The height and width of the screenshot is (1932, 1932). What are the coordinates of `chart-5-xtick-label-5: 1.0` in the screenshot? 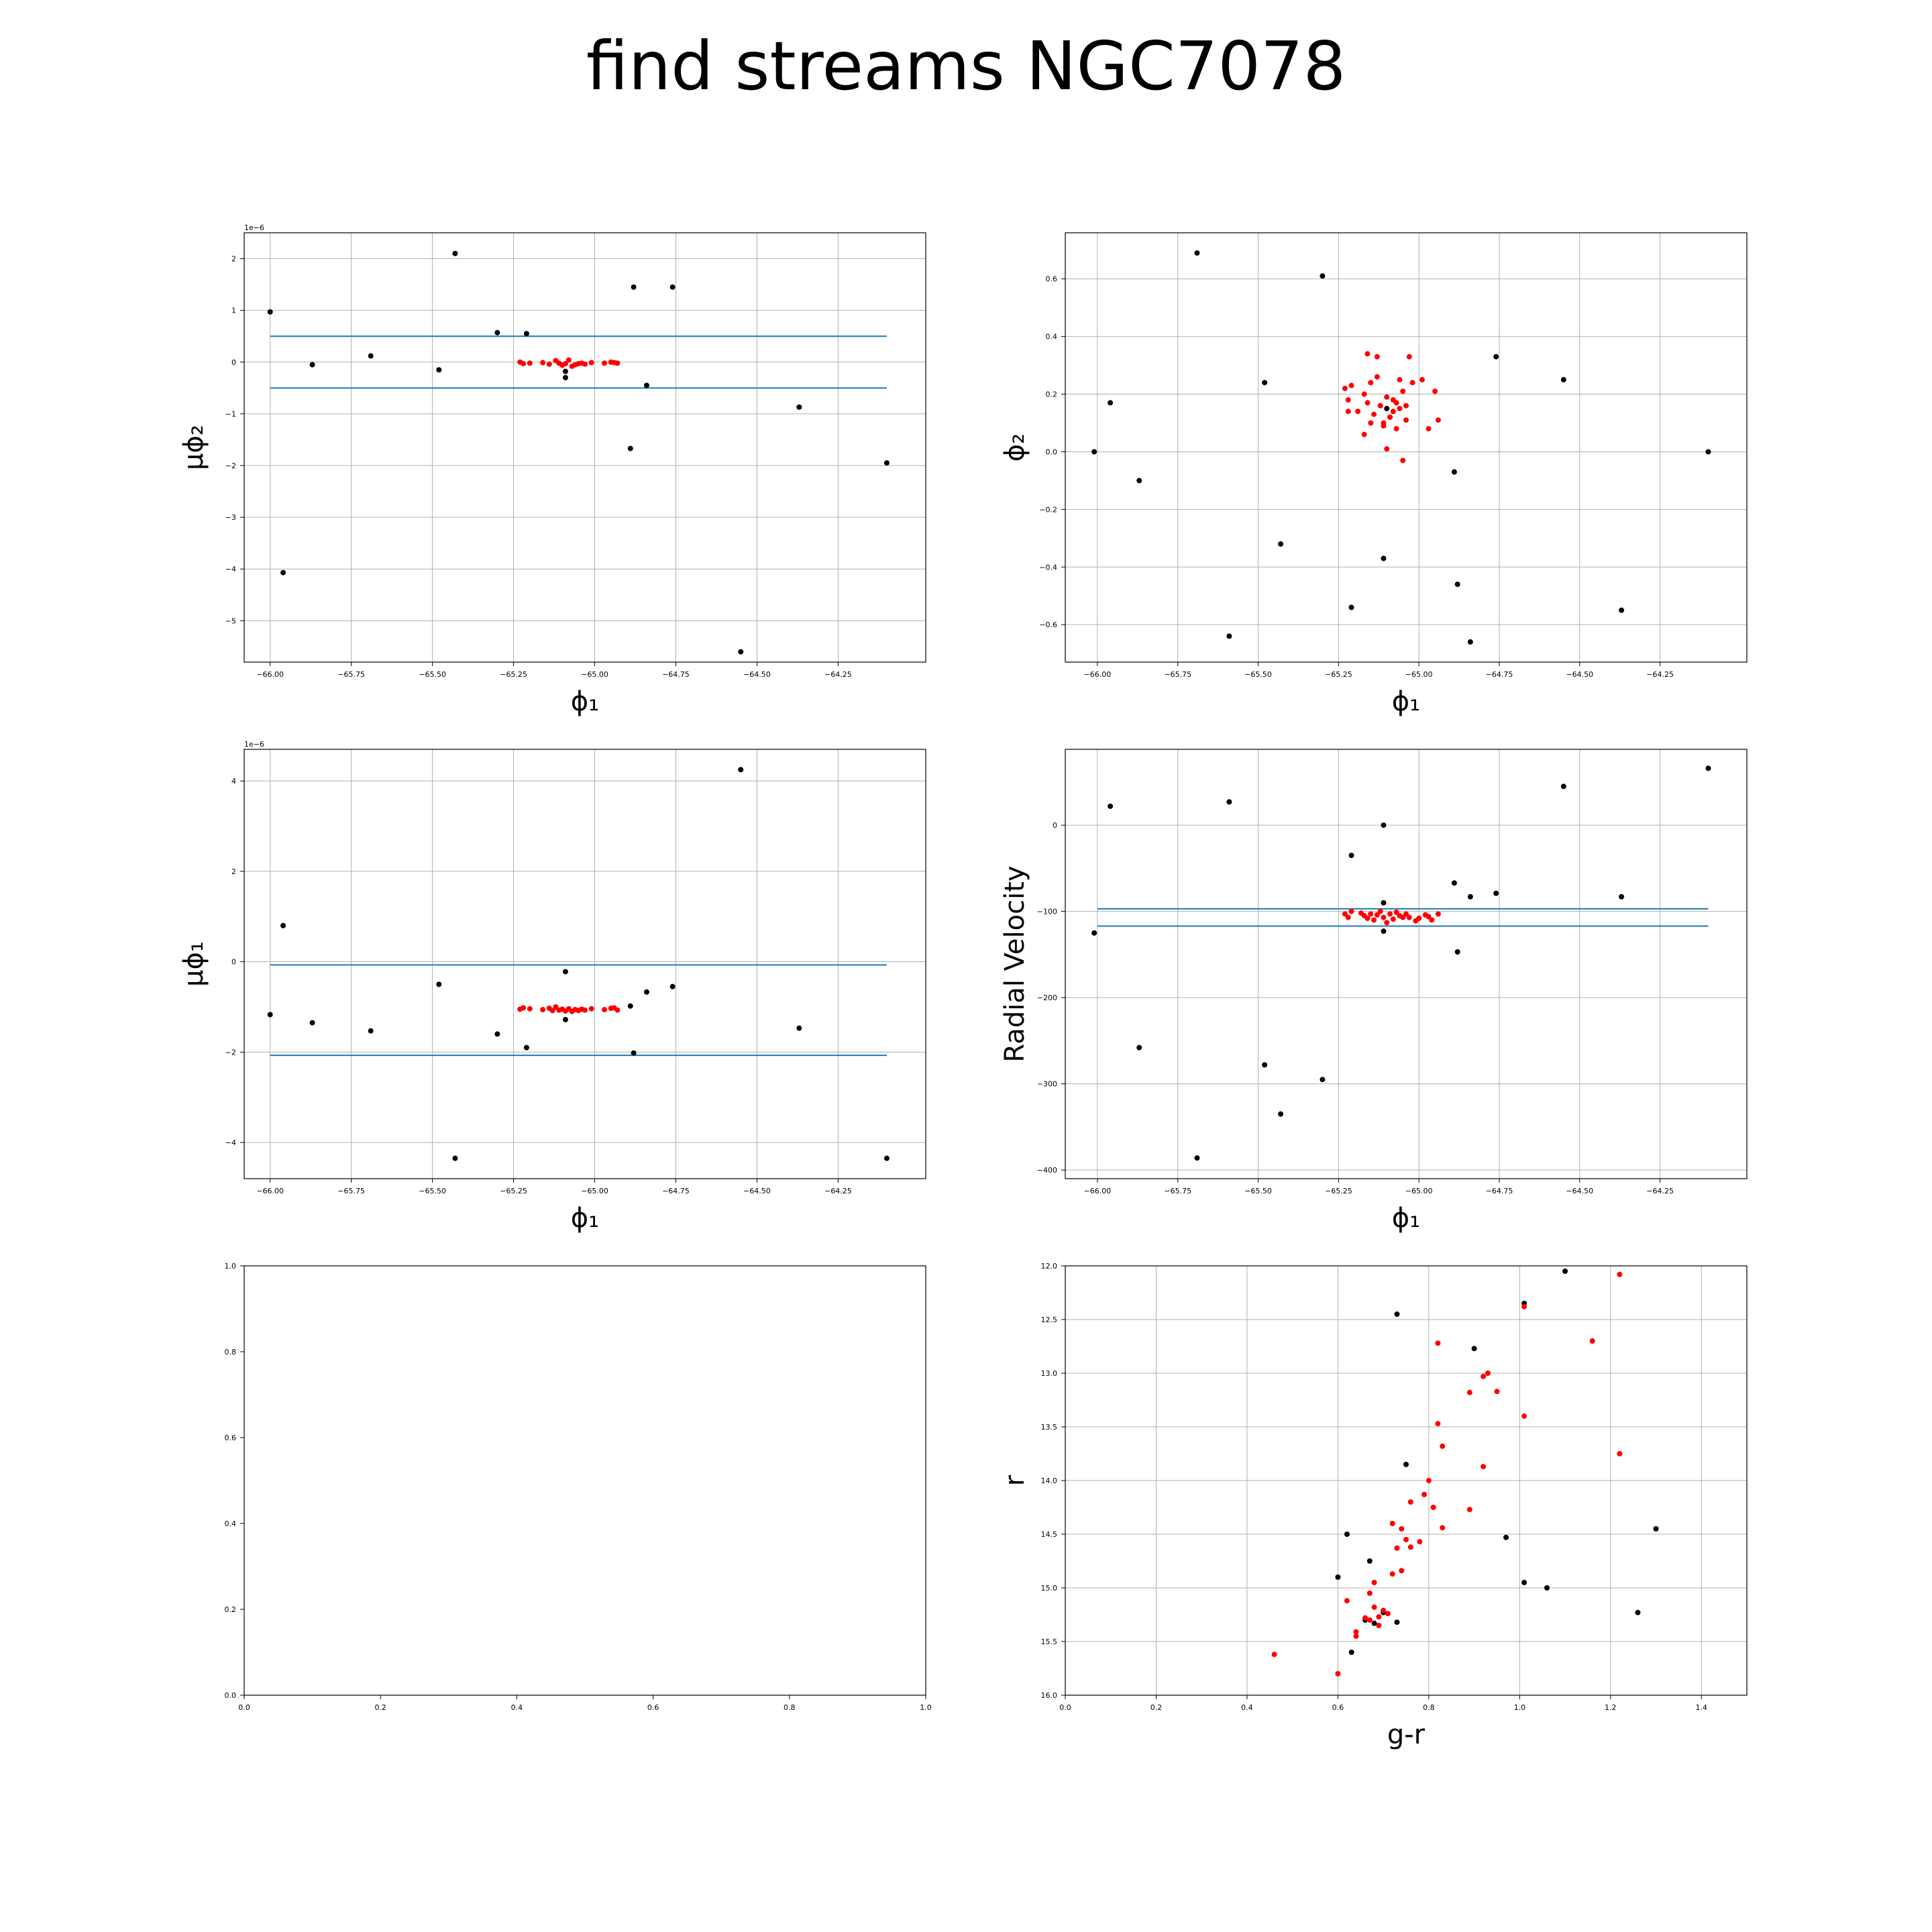 It's located at (926, 1707).